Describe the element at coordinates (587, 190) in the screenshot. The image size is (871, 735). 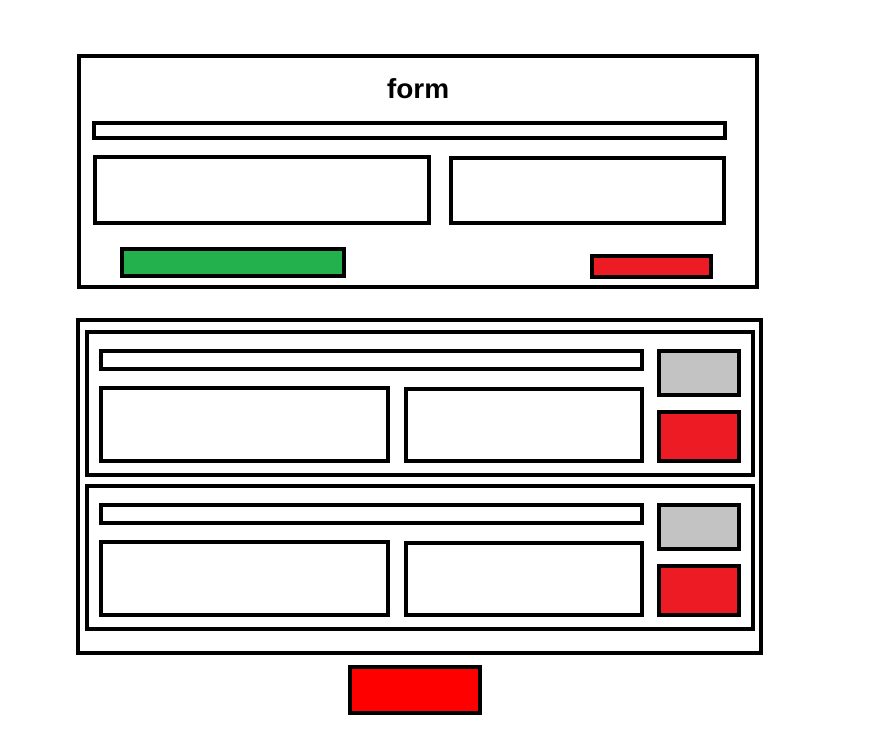
I see `form-field-right` at that location.